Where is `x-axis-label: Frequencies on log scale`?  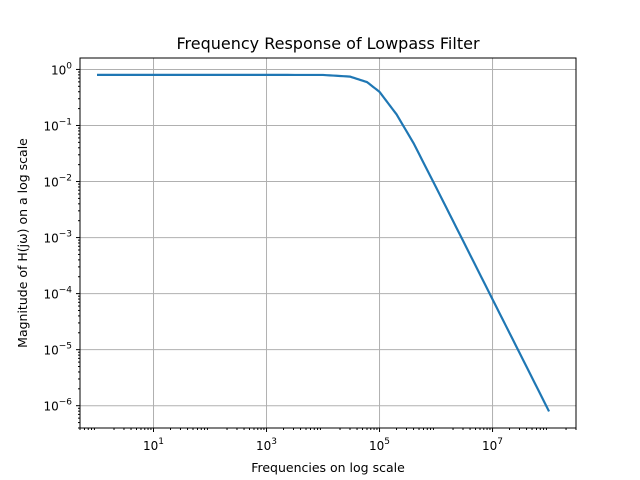 x-axis-label: Frequencies on log scale is located at coordinates (328, 467).